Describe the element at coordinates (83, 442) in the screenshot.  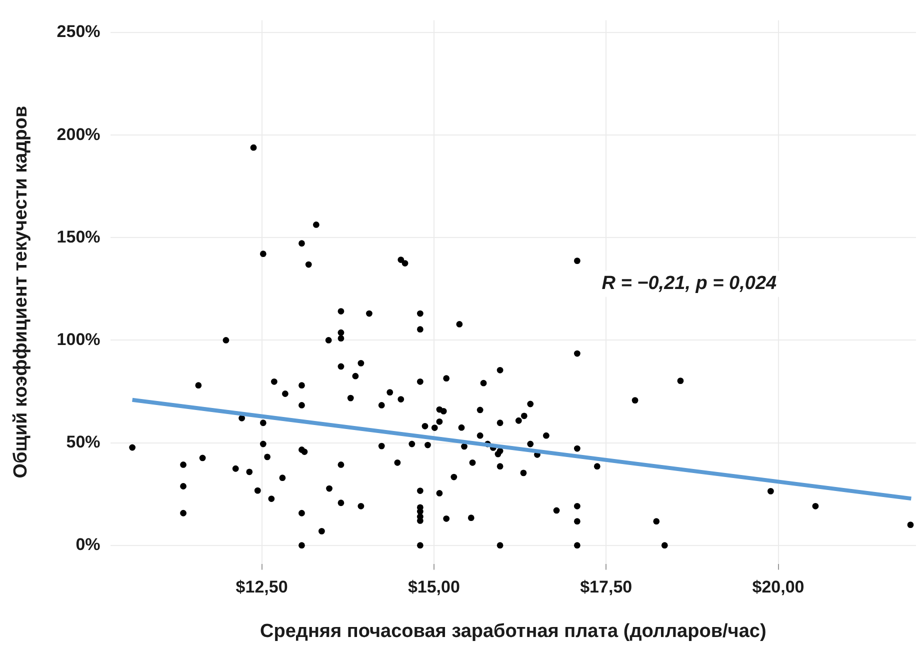
I see `y-tick-label: 50%` at that location.